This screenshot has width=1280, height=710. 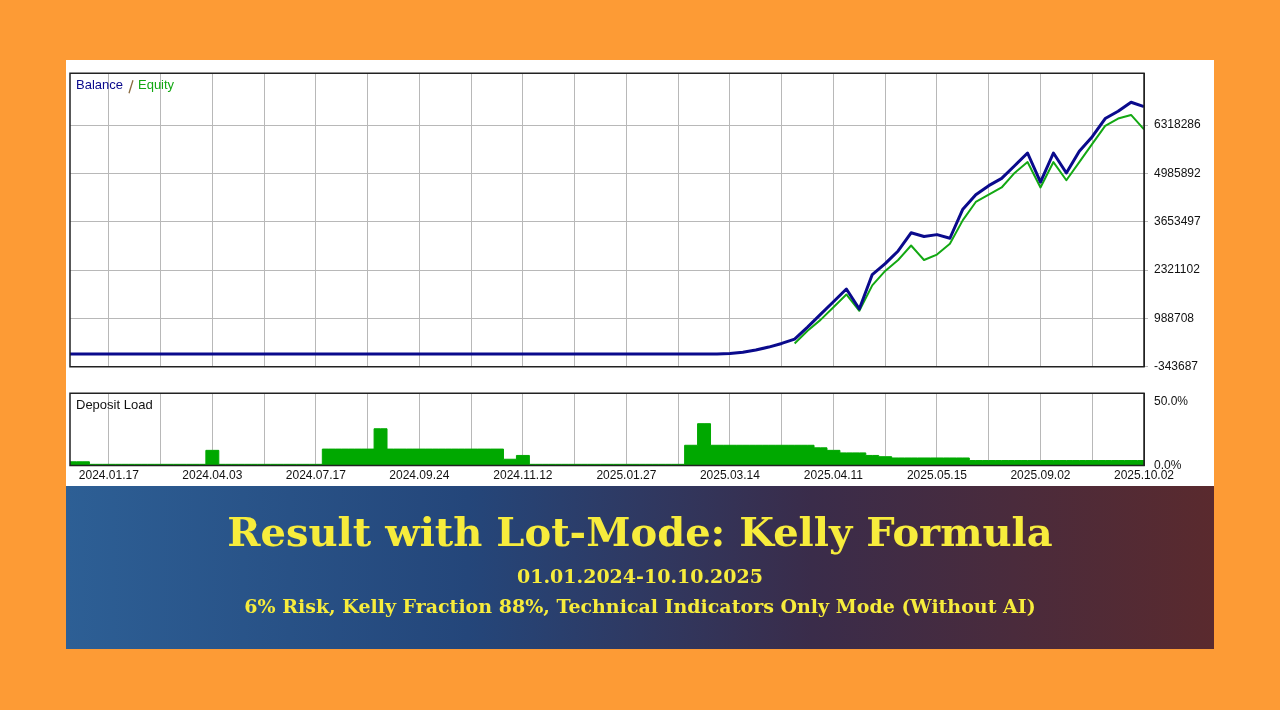 I want to click on text: Result with Lot-Mode: Kelly Formula, so click(x=640, y=532).